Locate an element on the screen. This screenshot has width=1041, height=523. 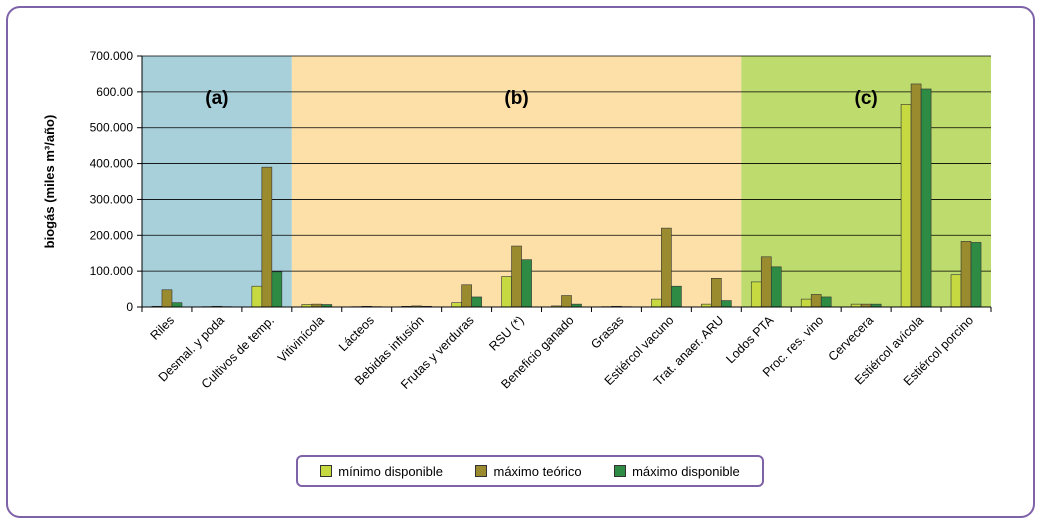
bar-s1-c6 is located at coordinates (466, 296).